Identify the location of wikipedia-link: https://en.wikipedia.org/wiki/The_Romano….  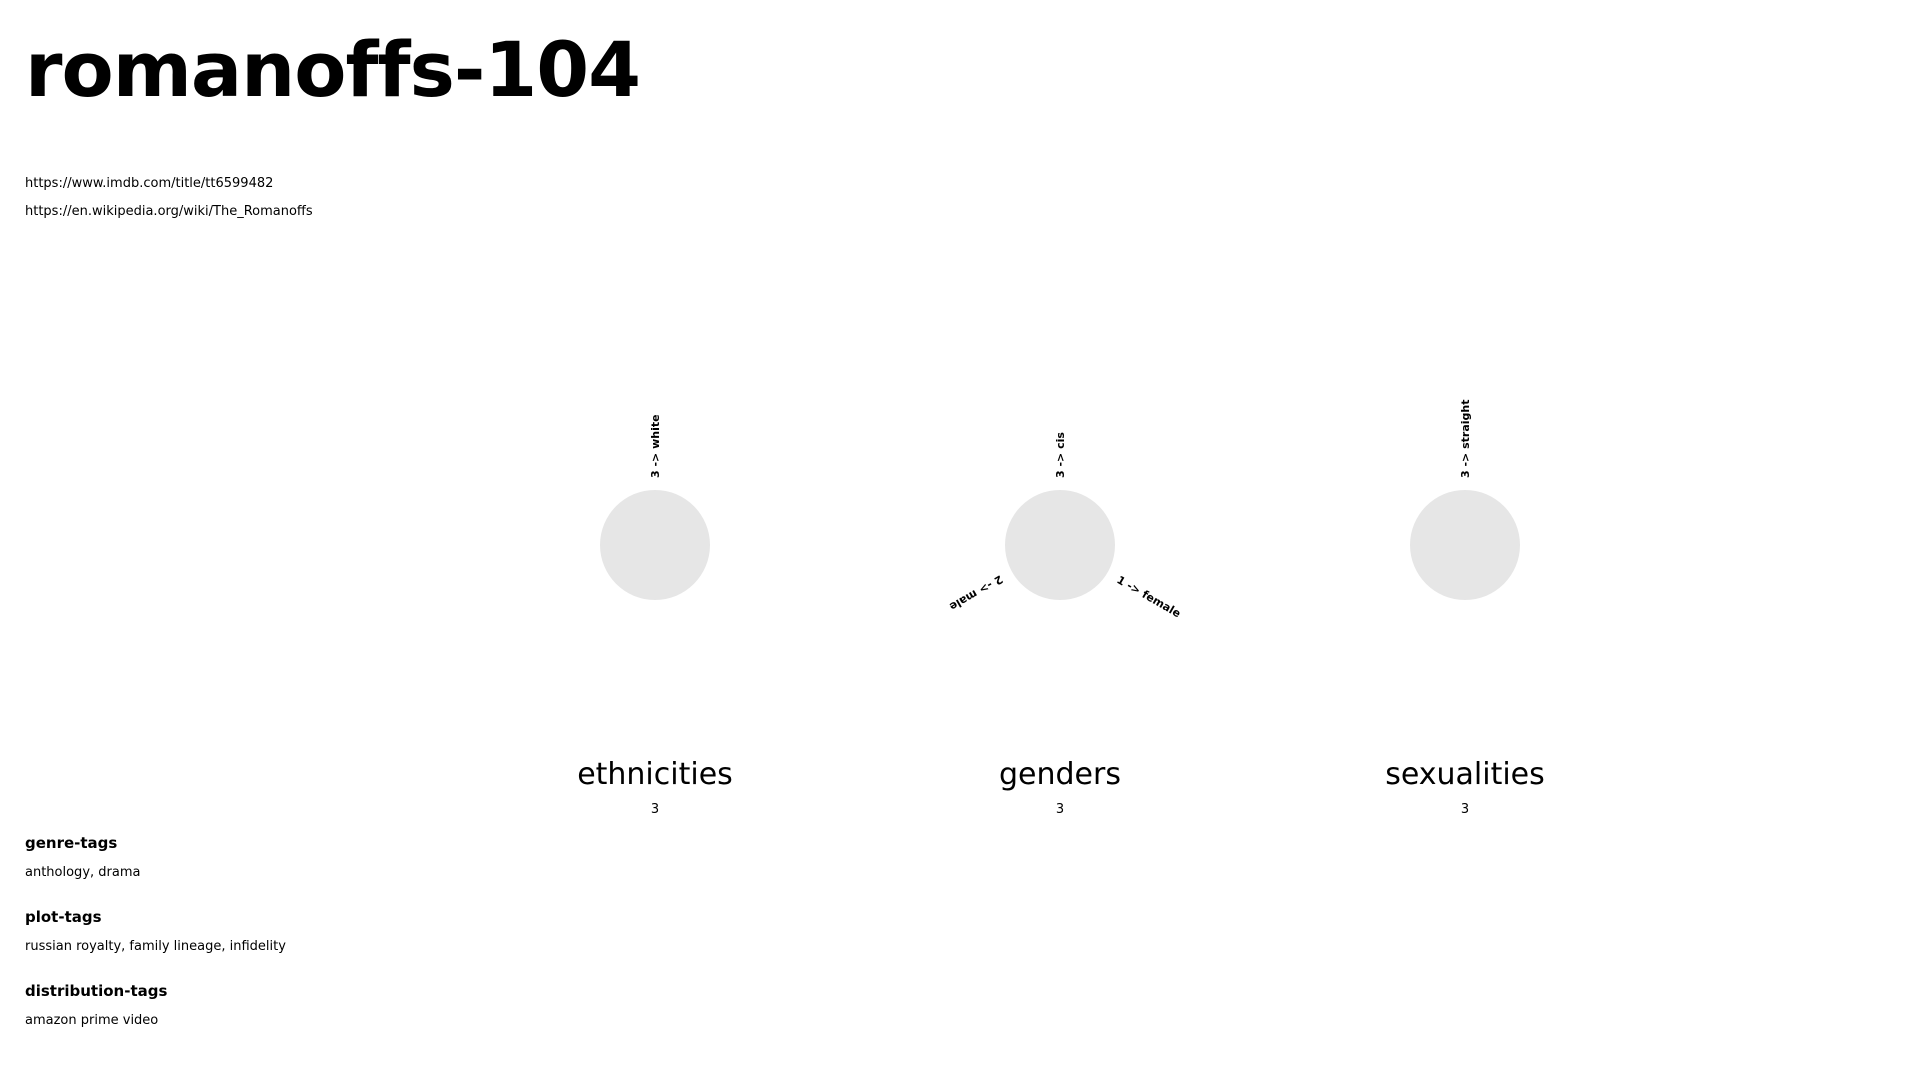
(169, 211).